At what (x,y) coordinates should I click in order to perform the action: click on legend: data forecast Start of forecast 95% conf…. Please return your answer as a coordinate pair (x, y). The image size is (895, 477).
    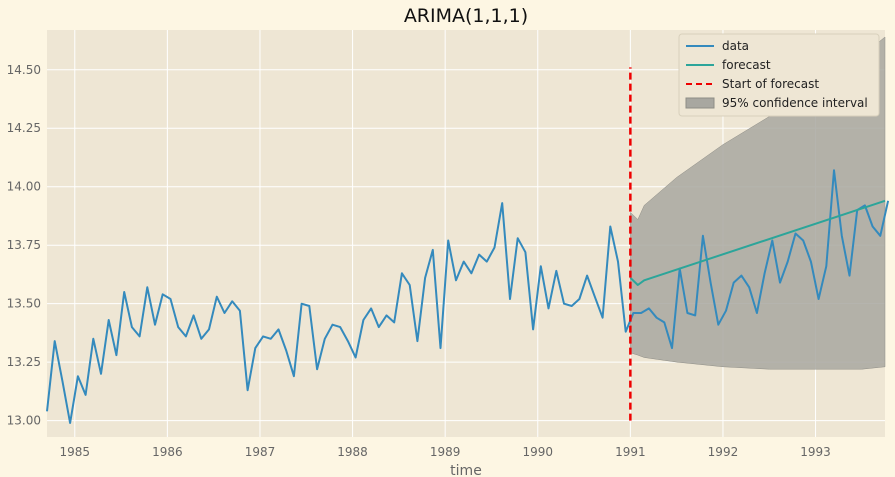
    Looking at the image, I should click on (779, 75).